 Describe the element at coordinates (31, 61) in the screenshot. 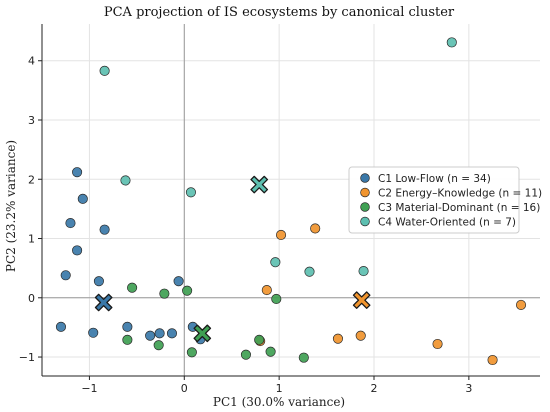

I see `y-tick-label: 4` at that location.